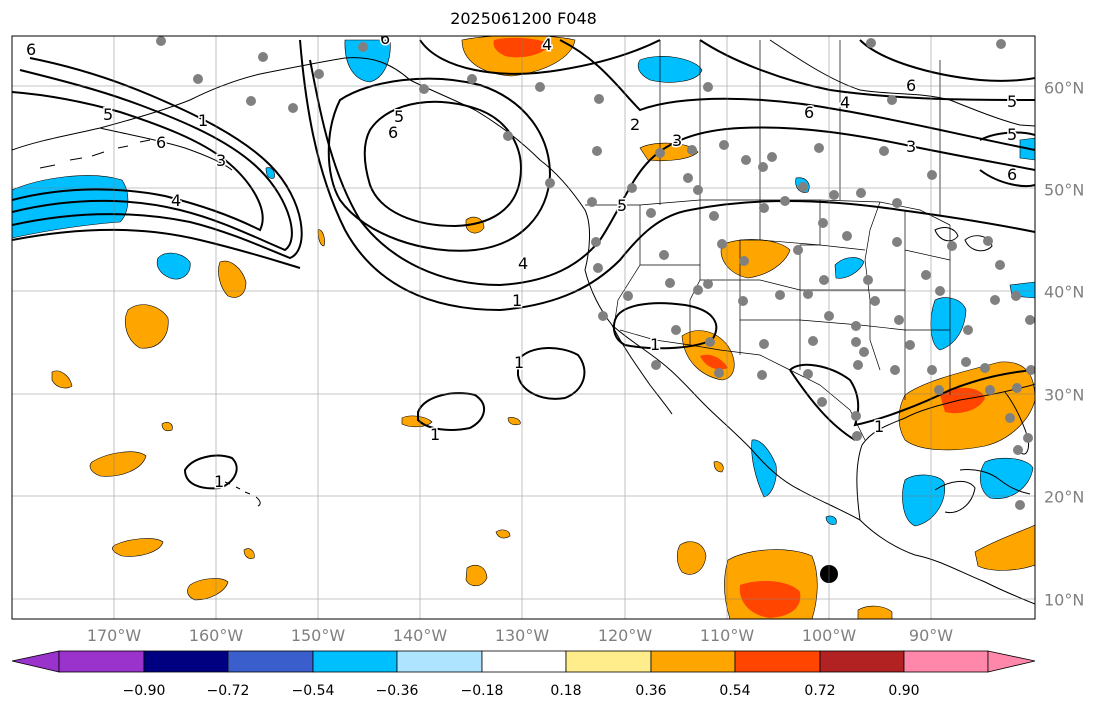  I want to click on lon-label: 110°W, so click(727, 635).